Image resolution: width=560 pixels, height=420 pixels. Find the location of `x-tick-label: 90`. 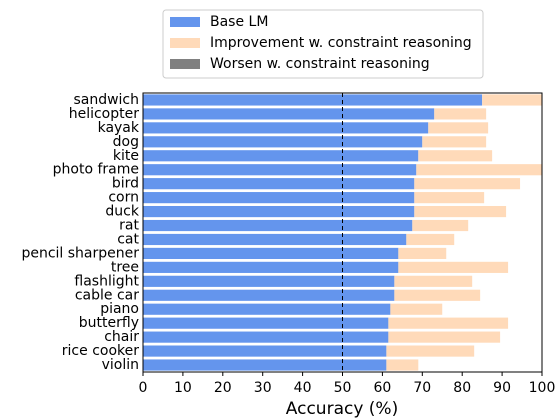

x-tick-label: 90 is located at coordinates (502, 388).